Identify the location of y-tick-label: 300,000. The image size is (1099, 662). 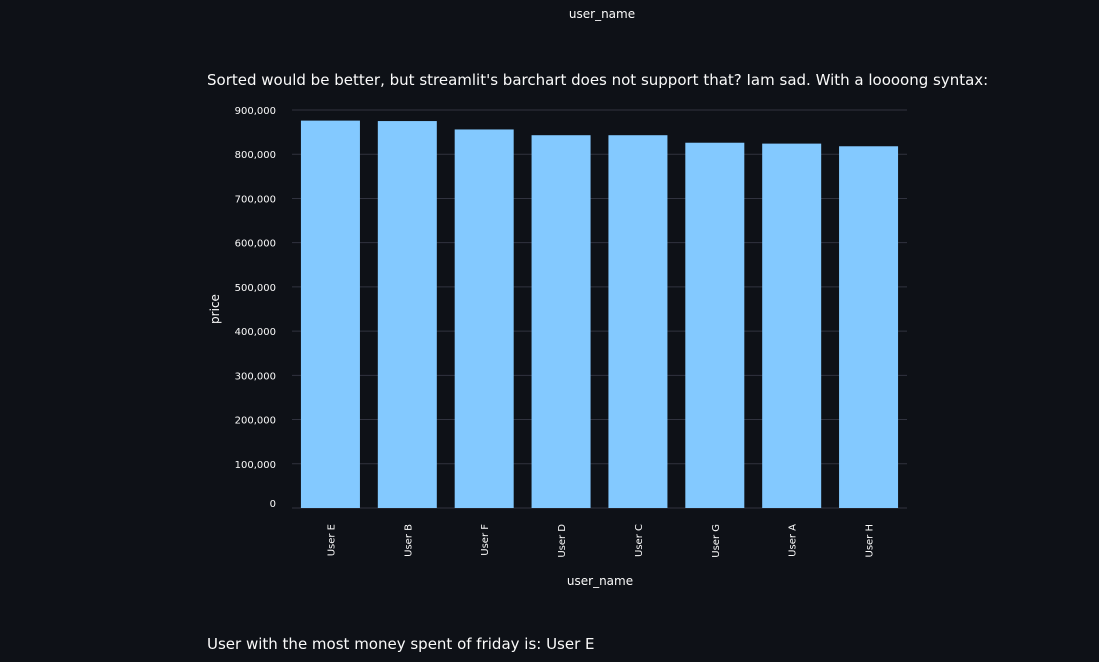
(255, 376).